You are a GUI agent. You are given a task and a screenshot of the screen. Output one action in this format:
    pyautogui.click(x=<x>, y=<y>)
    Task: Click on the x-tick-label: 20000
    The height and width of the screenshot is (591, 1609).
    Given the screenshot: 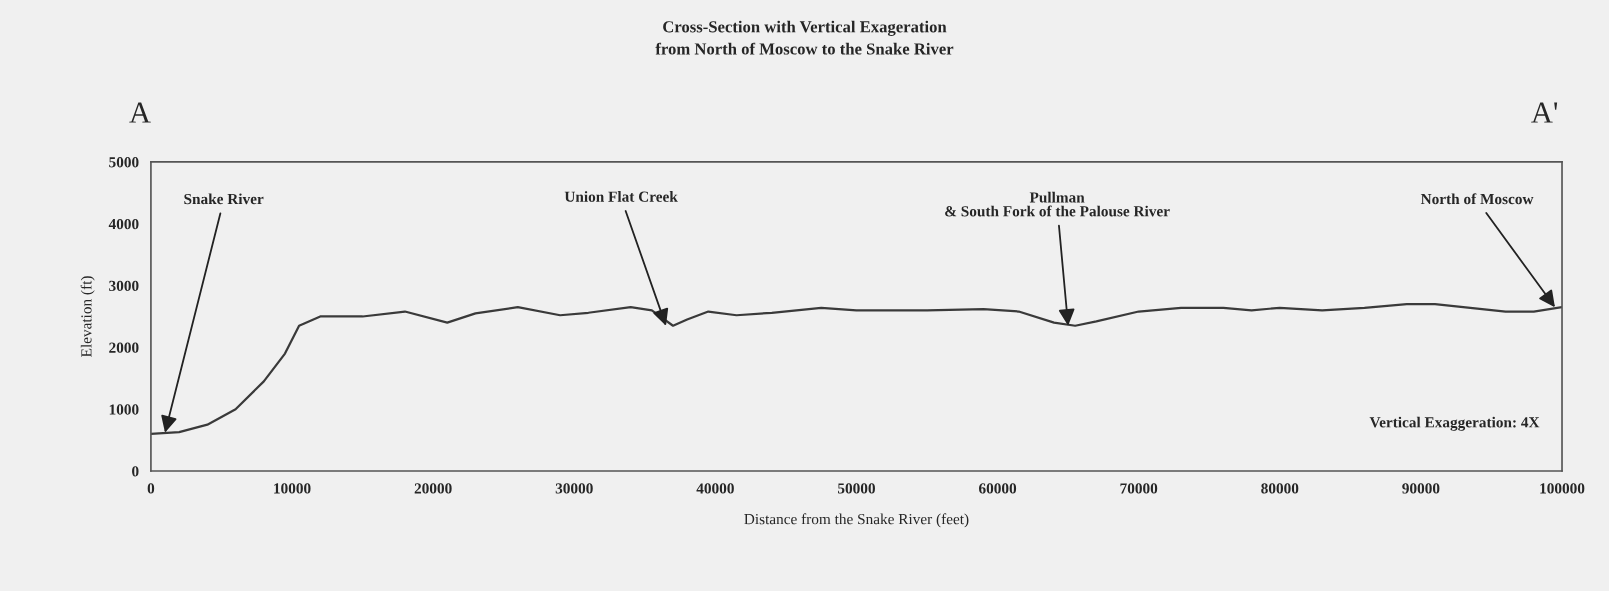 What is the action you would take?
    pyautogui.click(x=433, y=488)
    